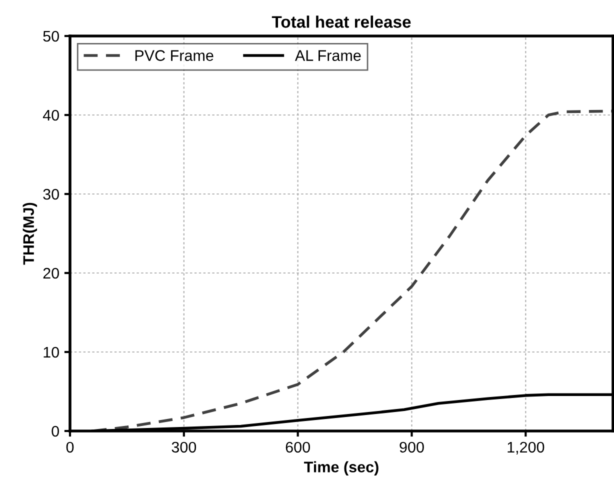 The width and height of the screenshot is (614, 487). I want to click on y-tick-label: 20, so click(51, 273).